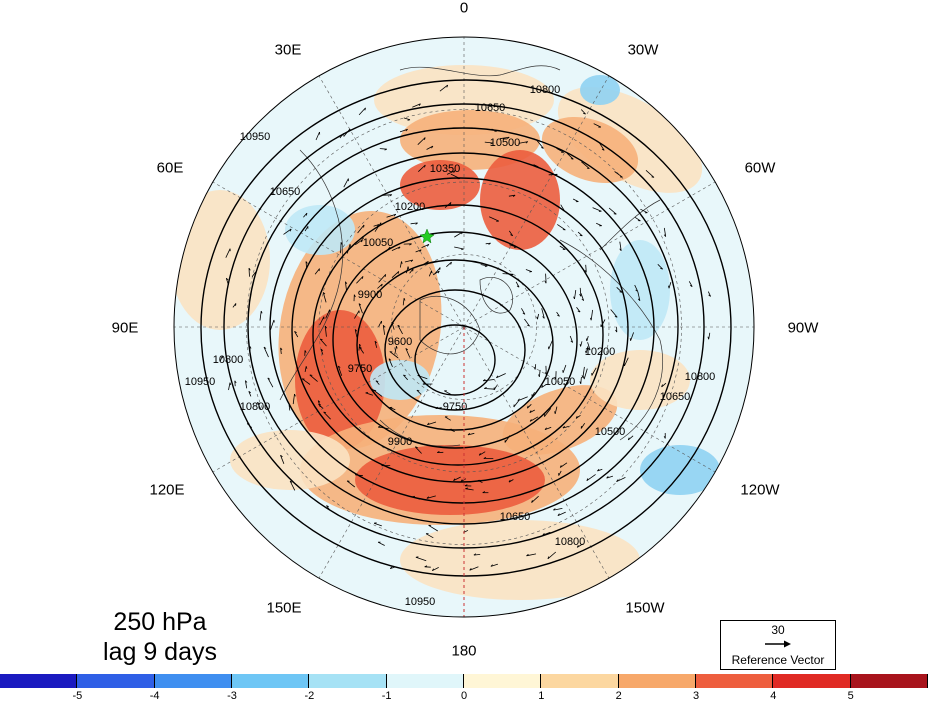  Describe the element at coordinates (541, 696) in the screenshot. I see `colorbar-tick-label: 1` at that location.